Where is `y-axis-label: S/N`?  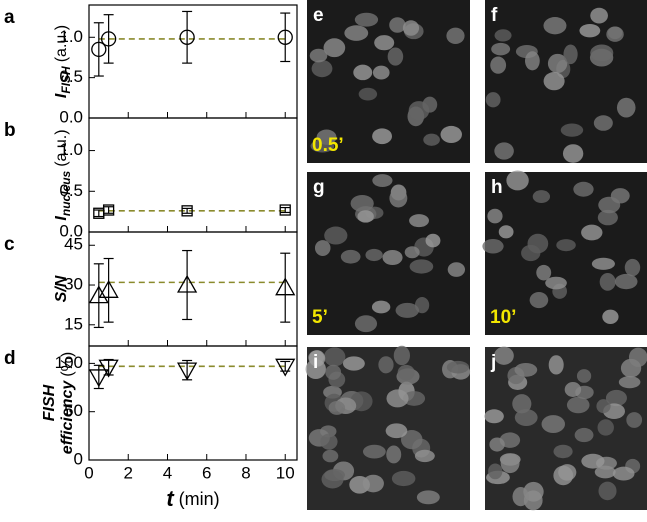
y-axis-label: S/N is located at coordinates (61, 288).